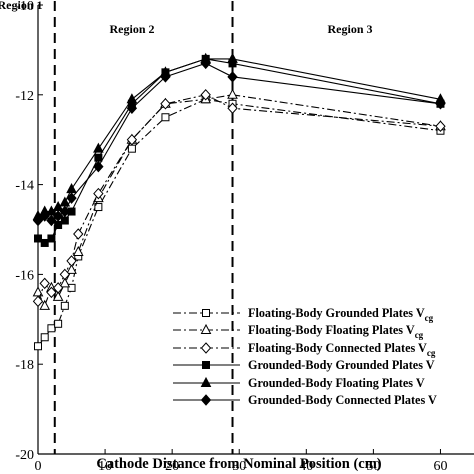 The width and height of the screenshot is (474, 474). Describe the element at coordinates (186, 18) in the screenshot. I see `region-labels: Region 1 Region 2 Region 3` at that location.